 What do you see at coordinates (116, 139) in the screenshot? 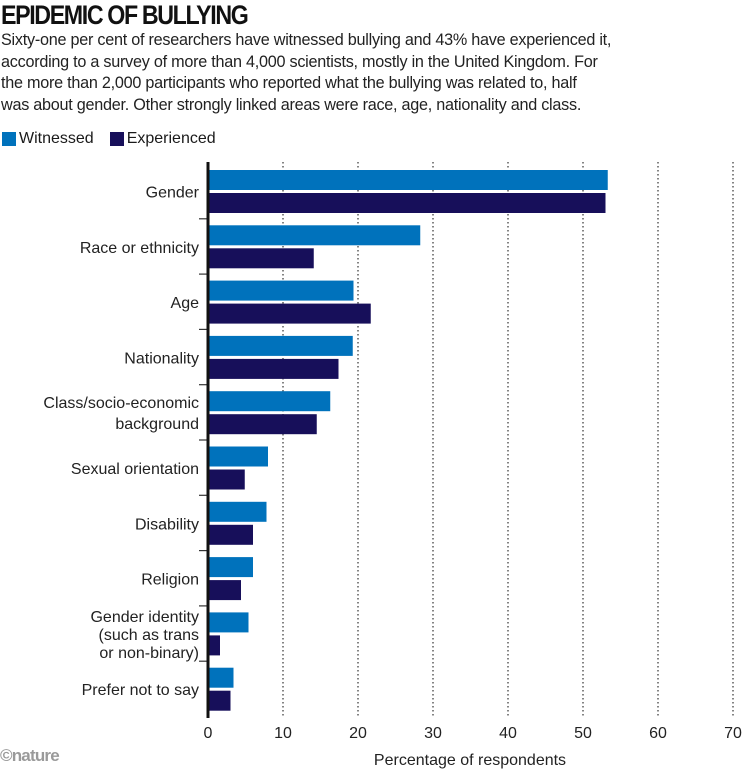
I see `legend-swatch-experienced` at bounding box center [116, 139].